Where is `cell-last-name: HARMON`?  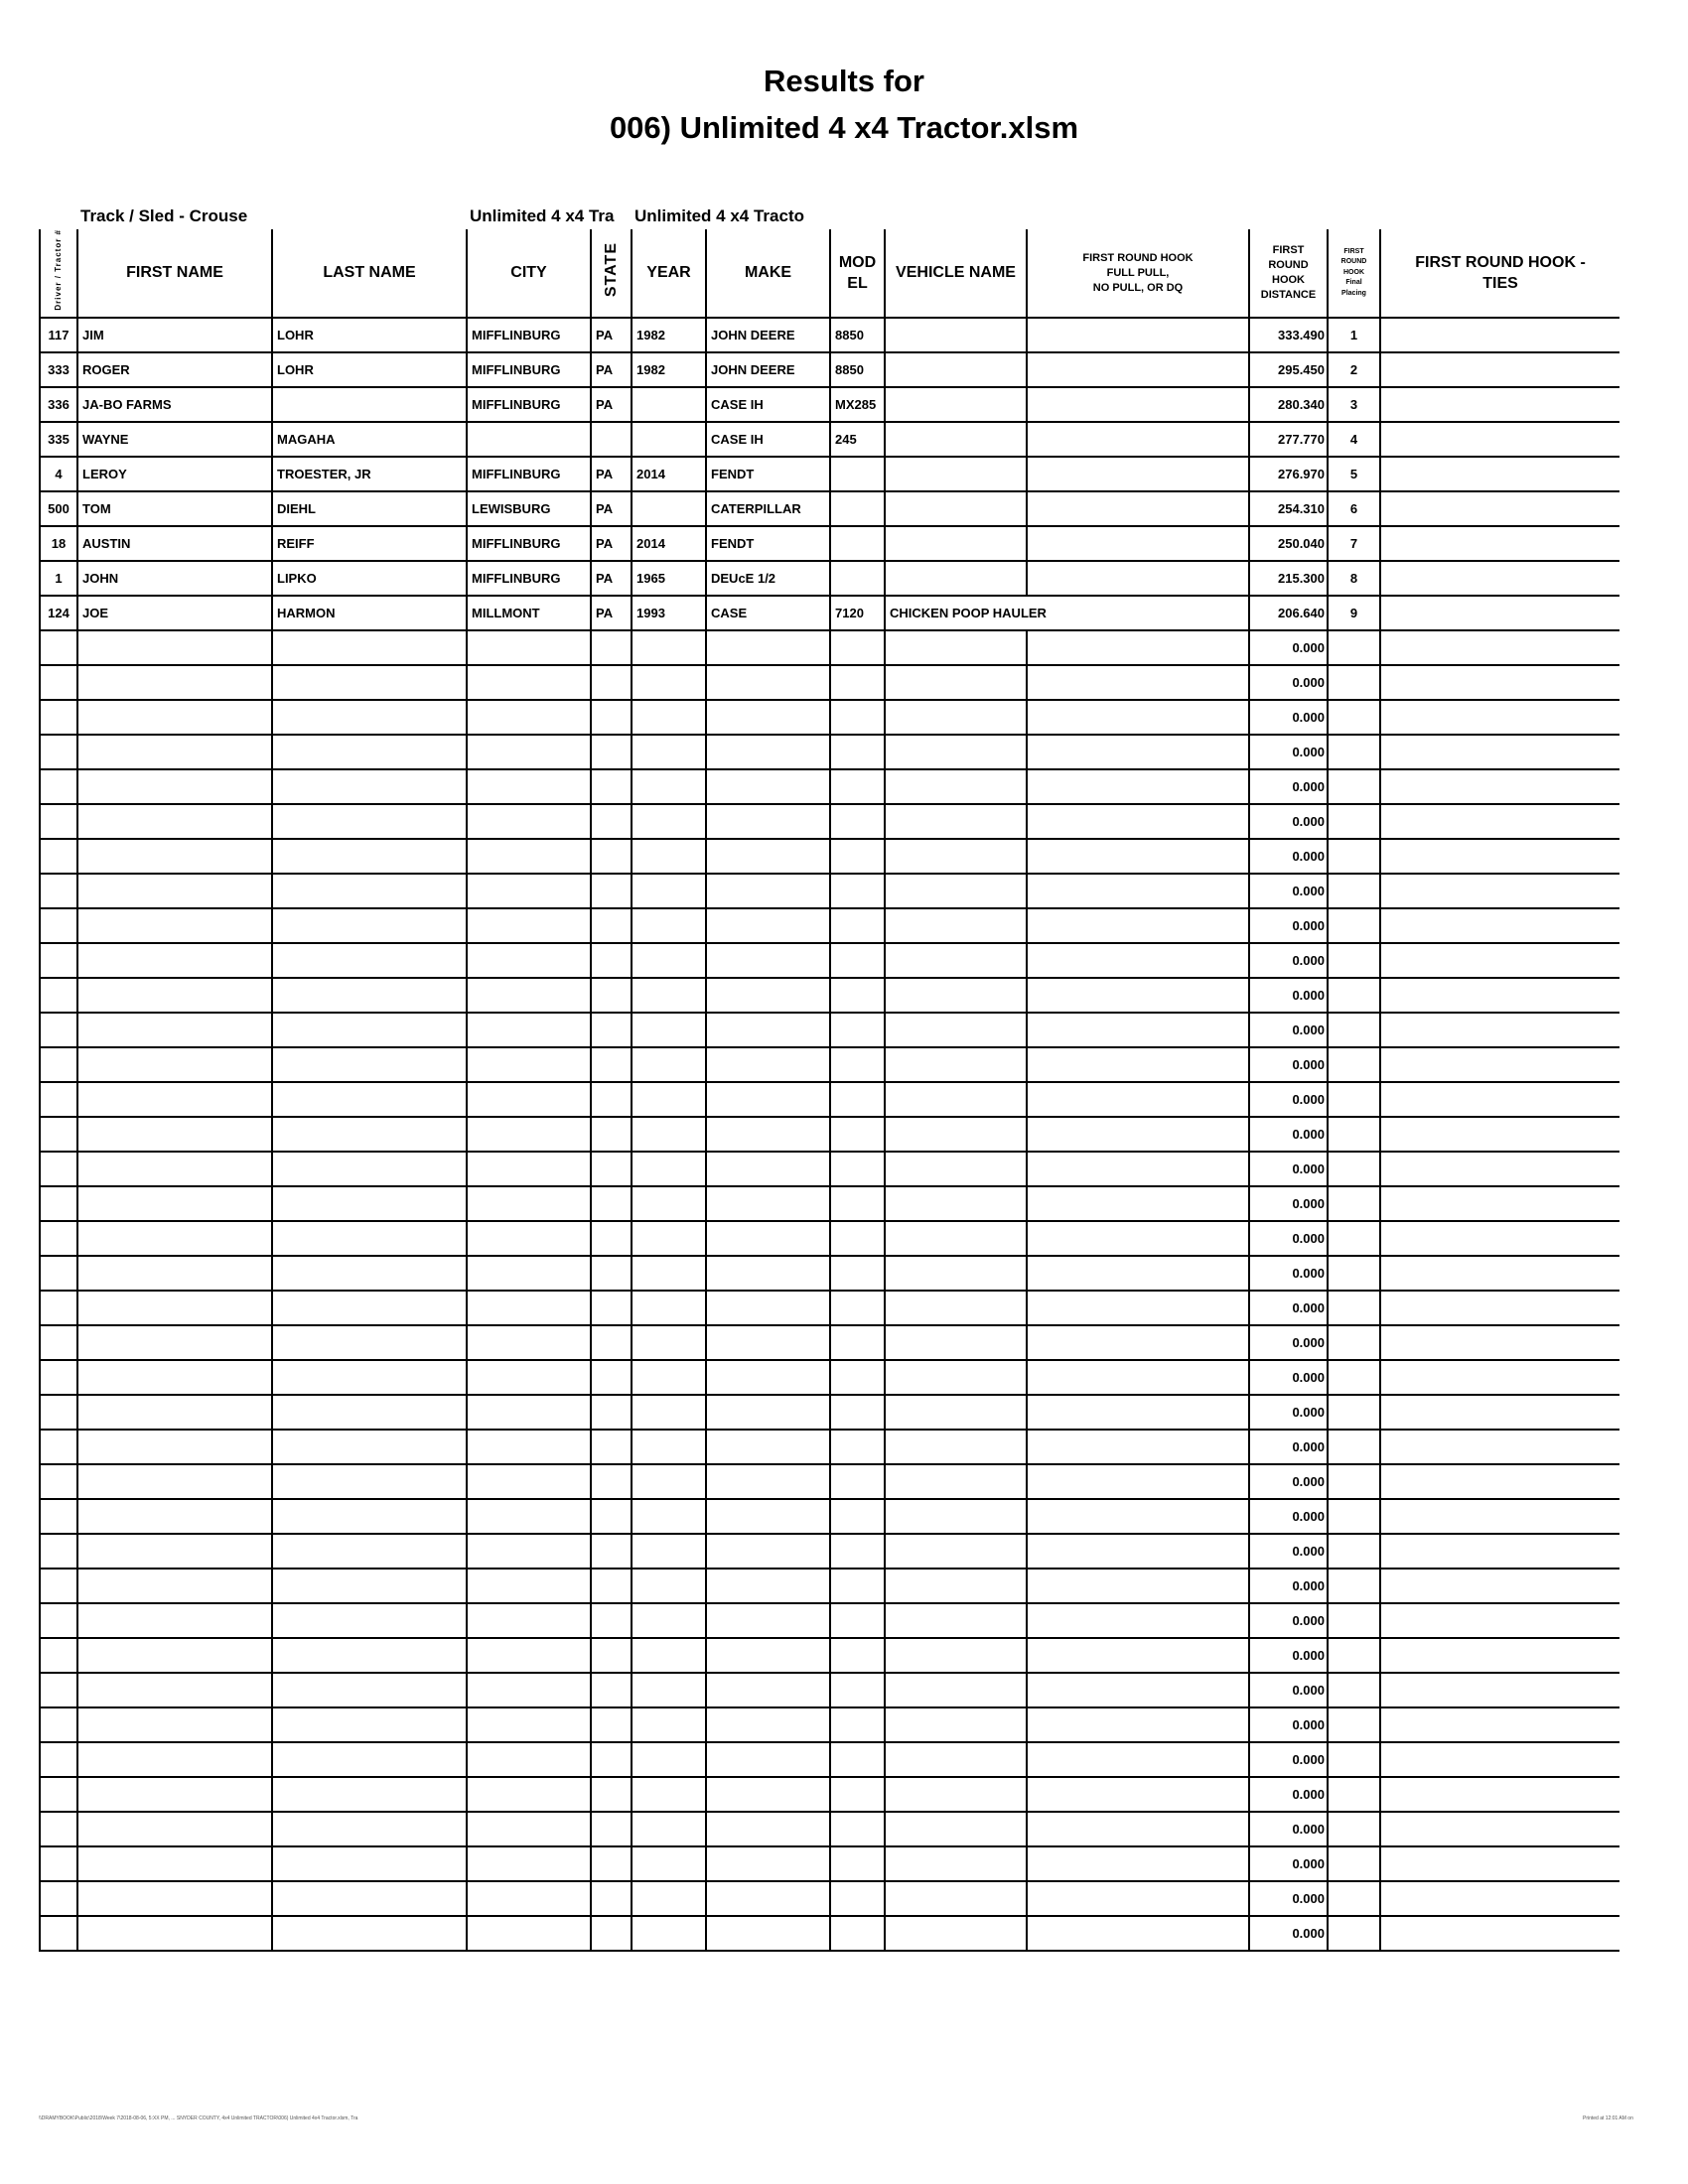 cell-last-name: HARMON is located at coordinates (369, 613).